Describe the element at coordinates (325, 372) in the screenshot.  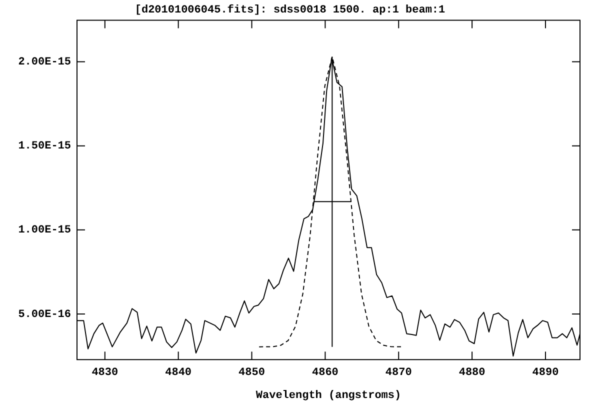
I see `x-tick-label: 4860` at that location.